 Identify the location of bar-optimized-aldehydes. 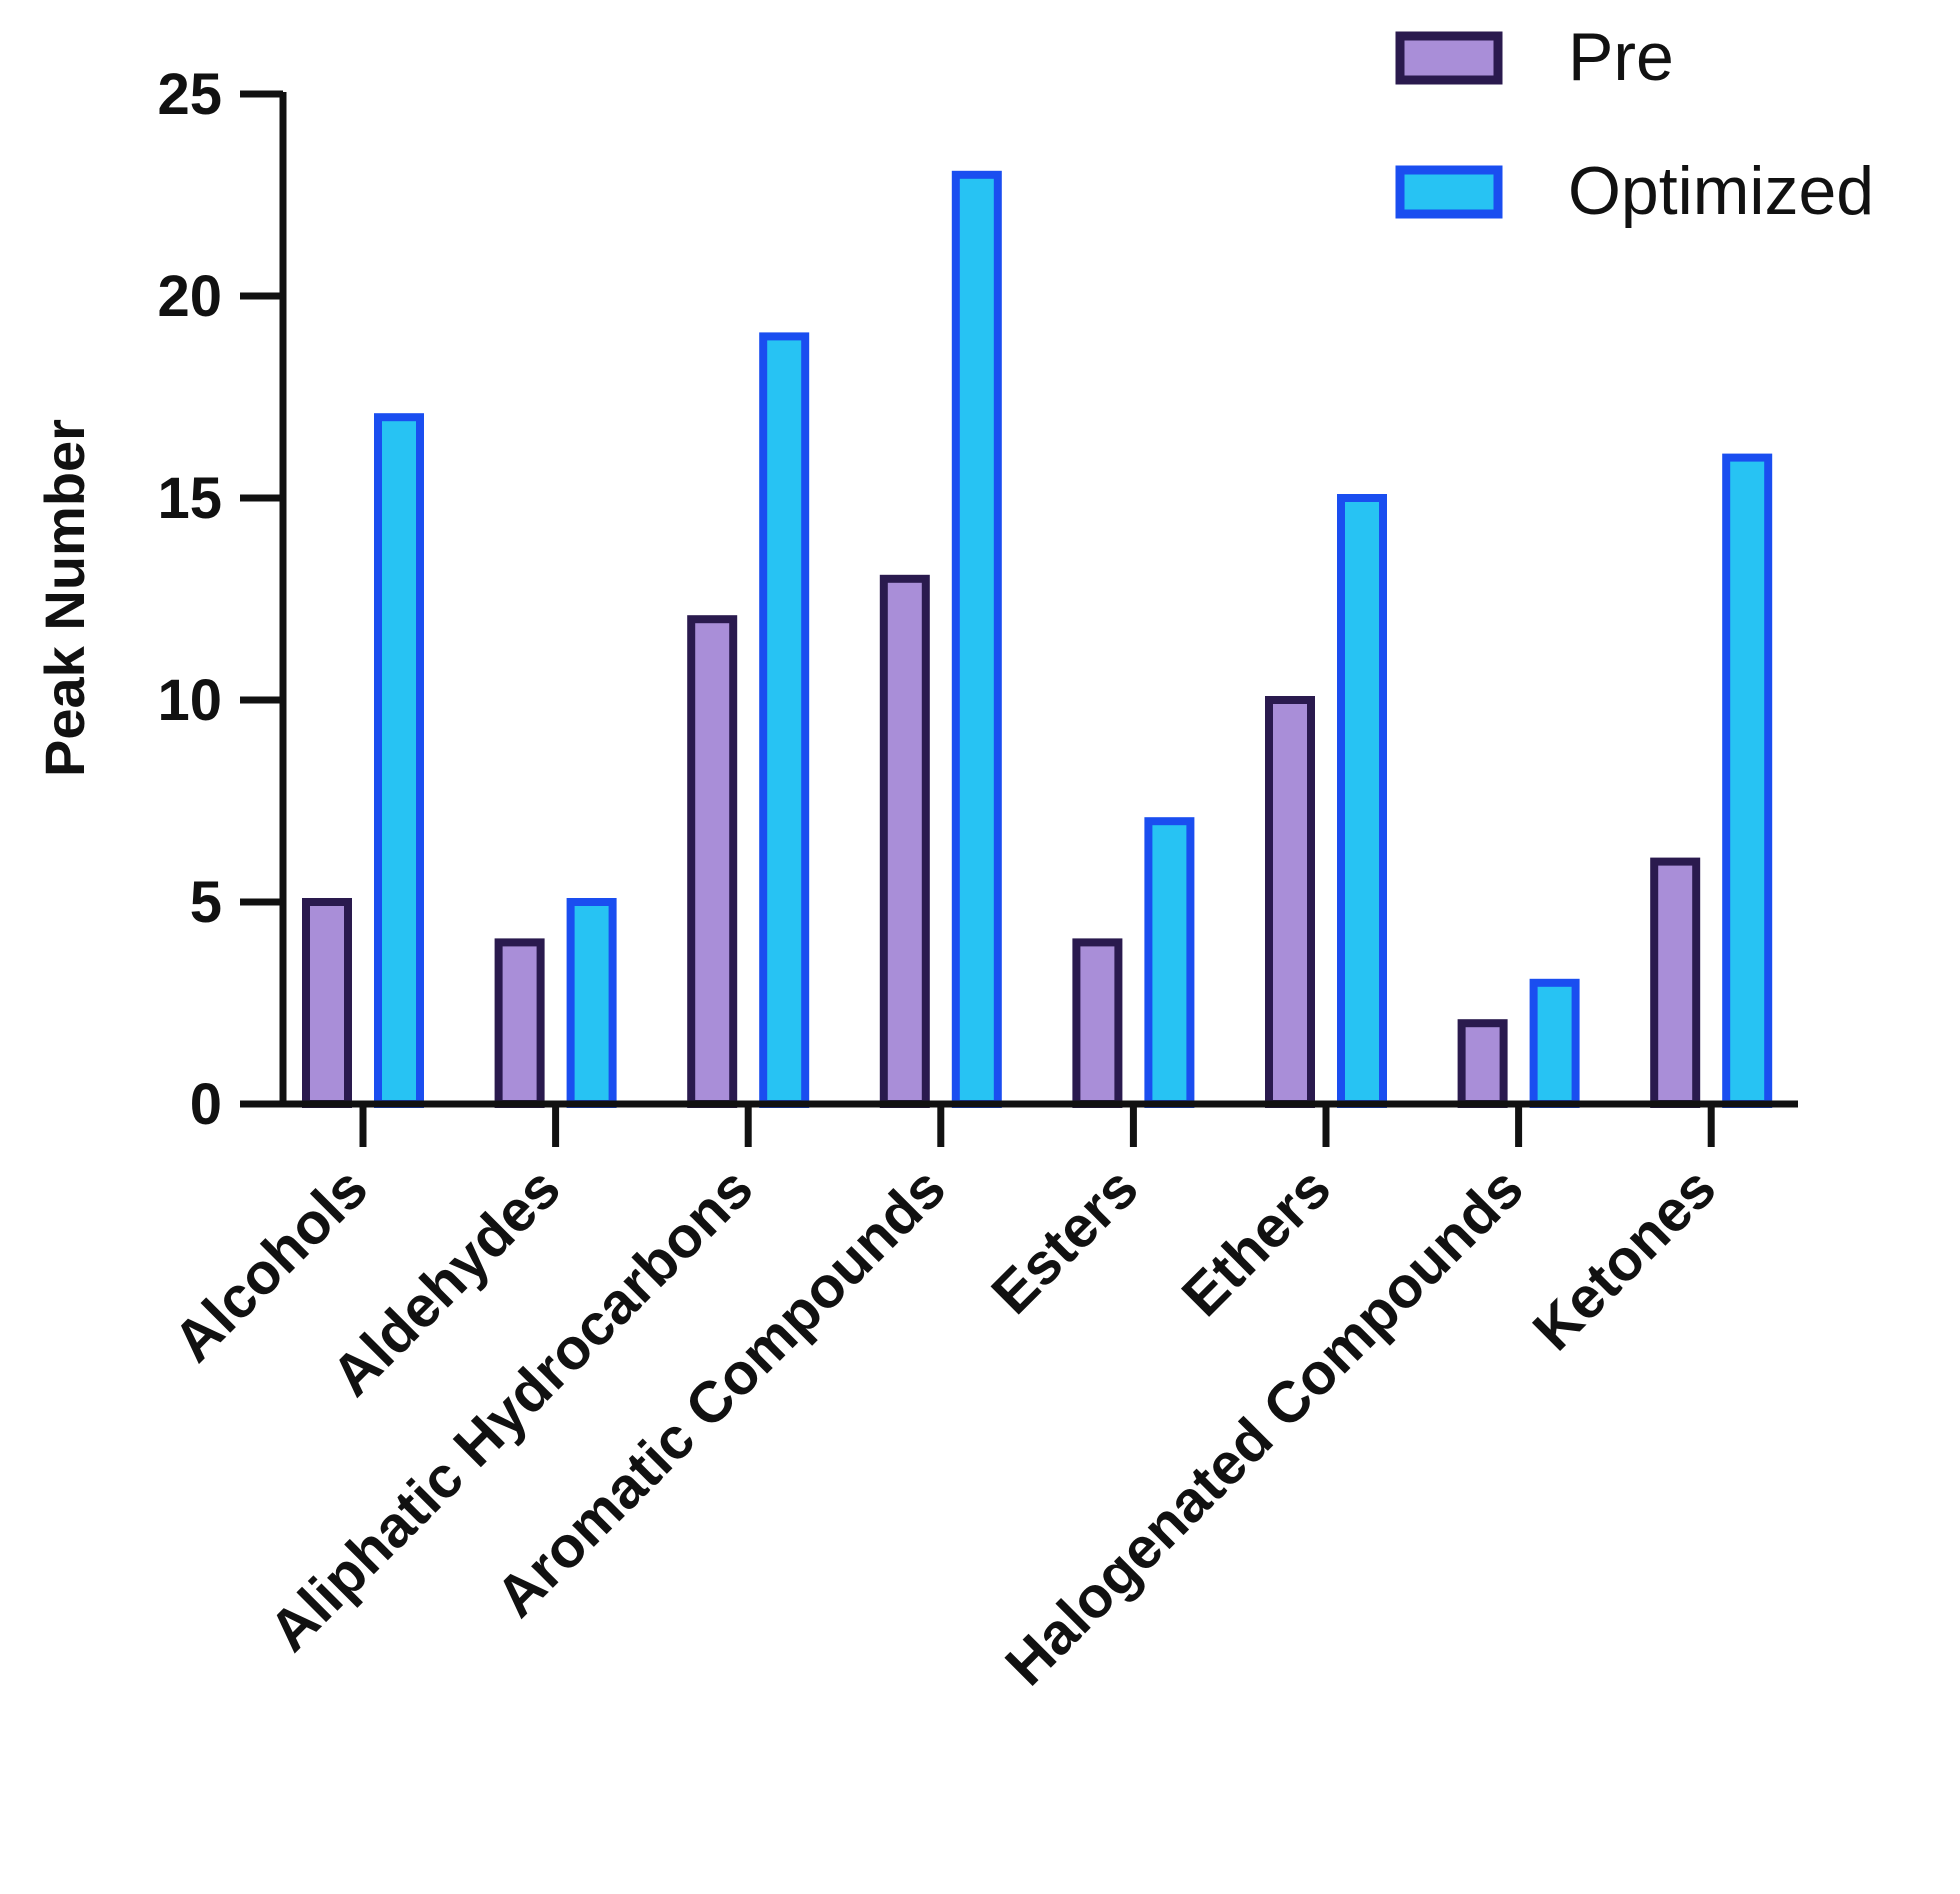
(591, 1003).